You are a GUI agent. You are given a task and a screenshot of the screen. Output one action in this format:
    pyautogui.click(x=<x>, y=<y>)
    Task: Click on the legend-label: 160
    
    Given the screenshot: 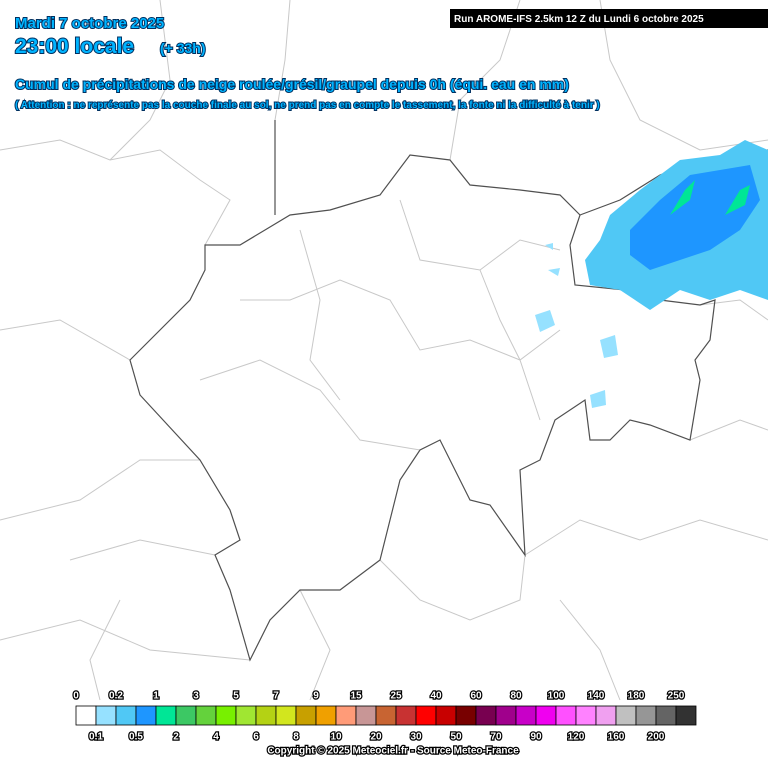 What is the action you would take?
    pyautogui.click(x=616, y=737)
    